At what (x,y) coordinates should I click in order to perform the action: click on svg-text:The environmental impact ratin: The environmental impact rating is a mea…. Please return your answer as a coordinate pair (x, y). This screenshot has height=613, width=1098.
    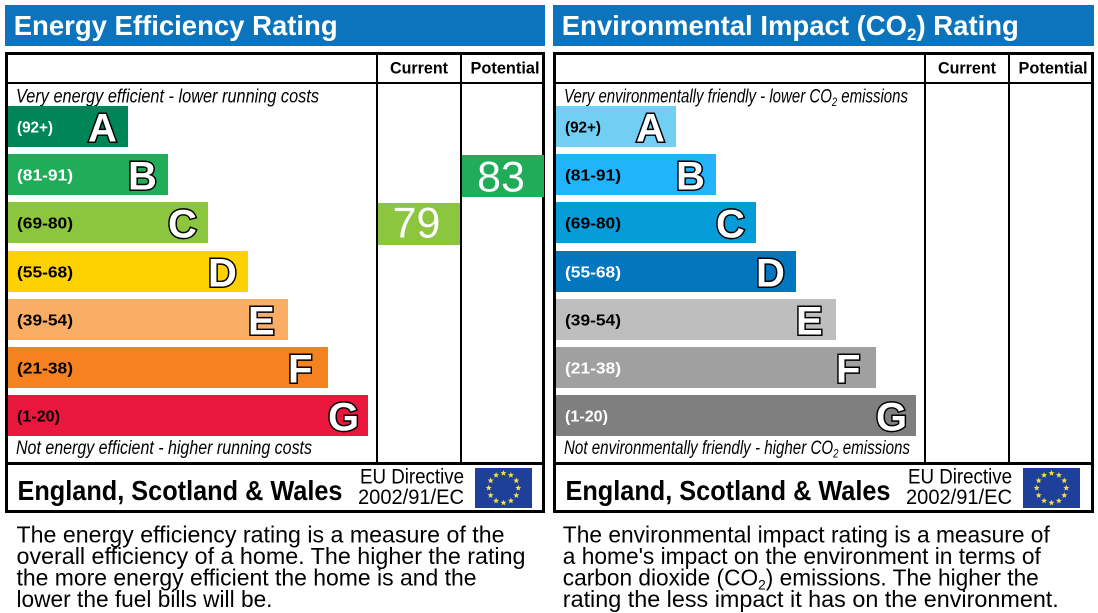
    Looking at the image, I should click on (807, 535).